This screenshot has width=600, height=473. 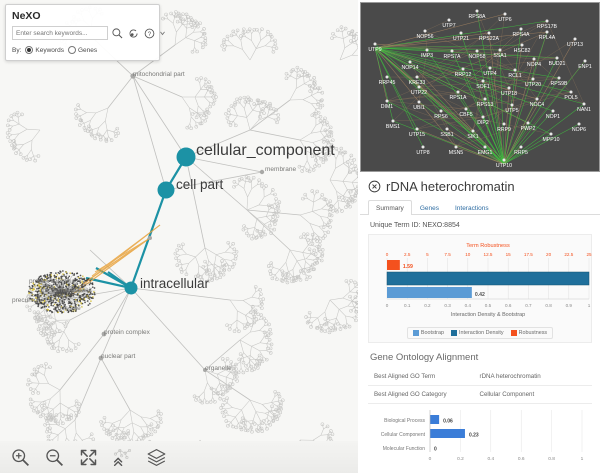 I want to click on gene-label: RPS17B, so click(x=547, y=27).